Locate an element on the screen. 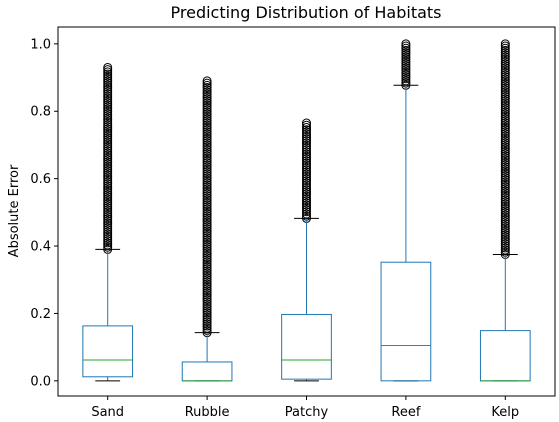 The image size is (559, 422). y-tick-label: 0.0 is located at coordinates (40, 381).